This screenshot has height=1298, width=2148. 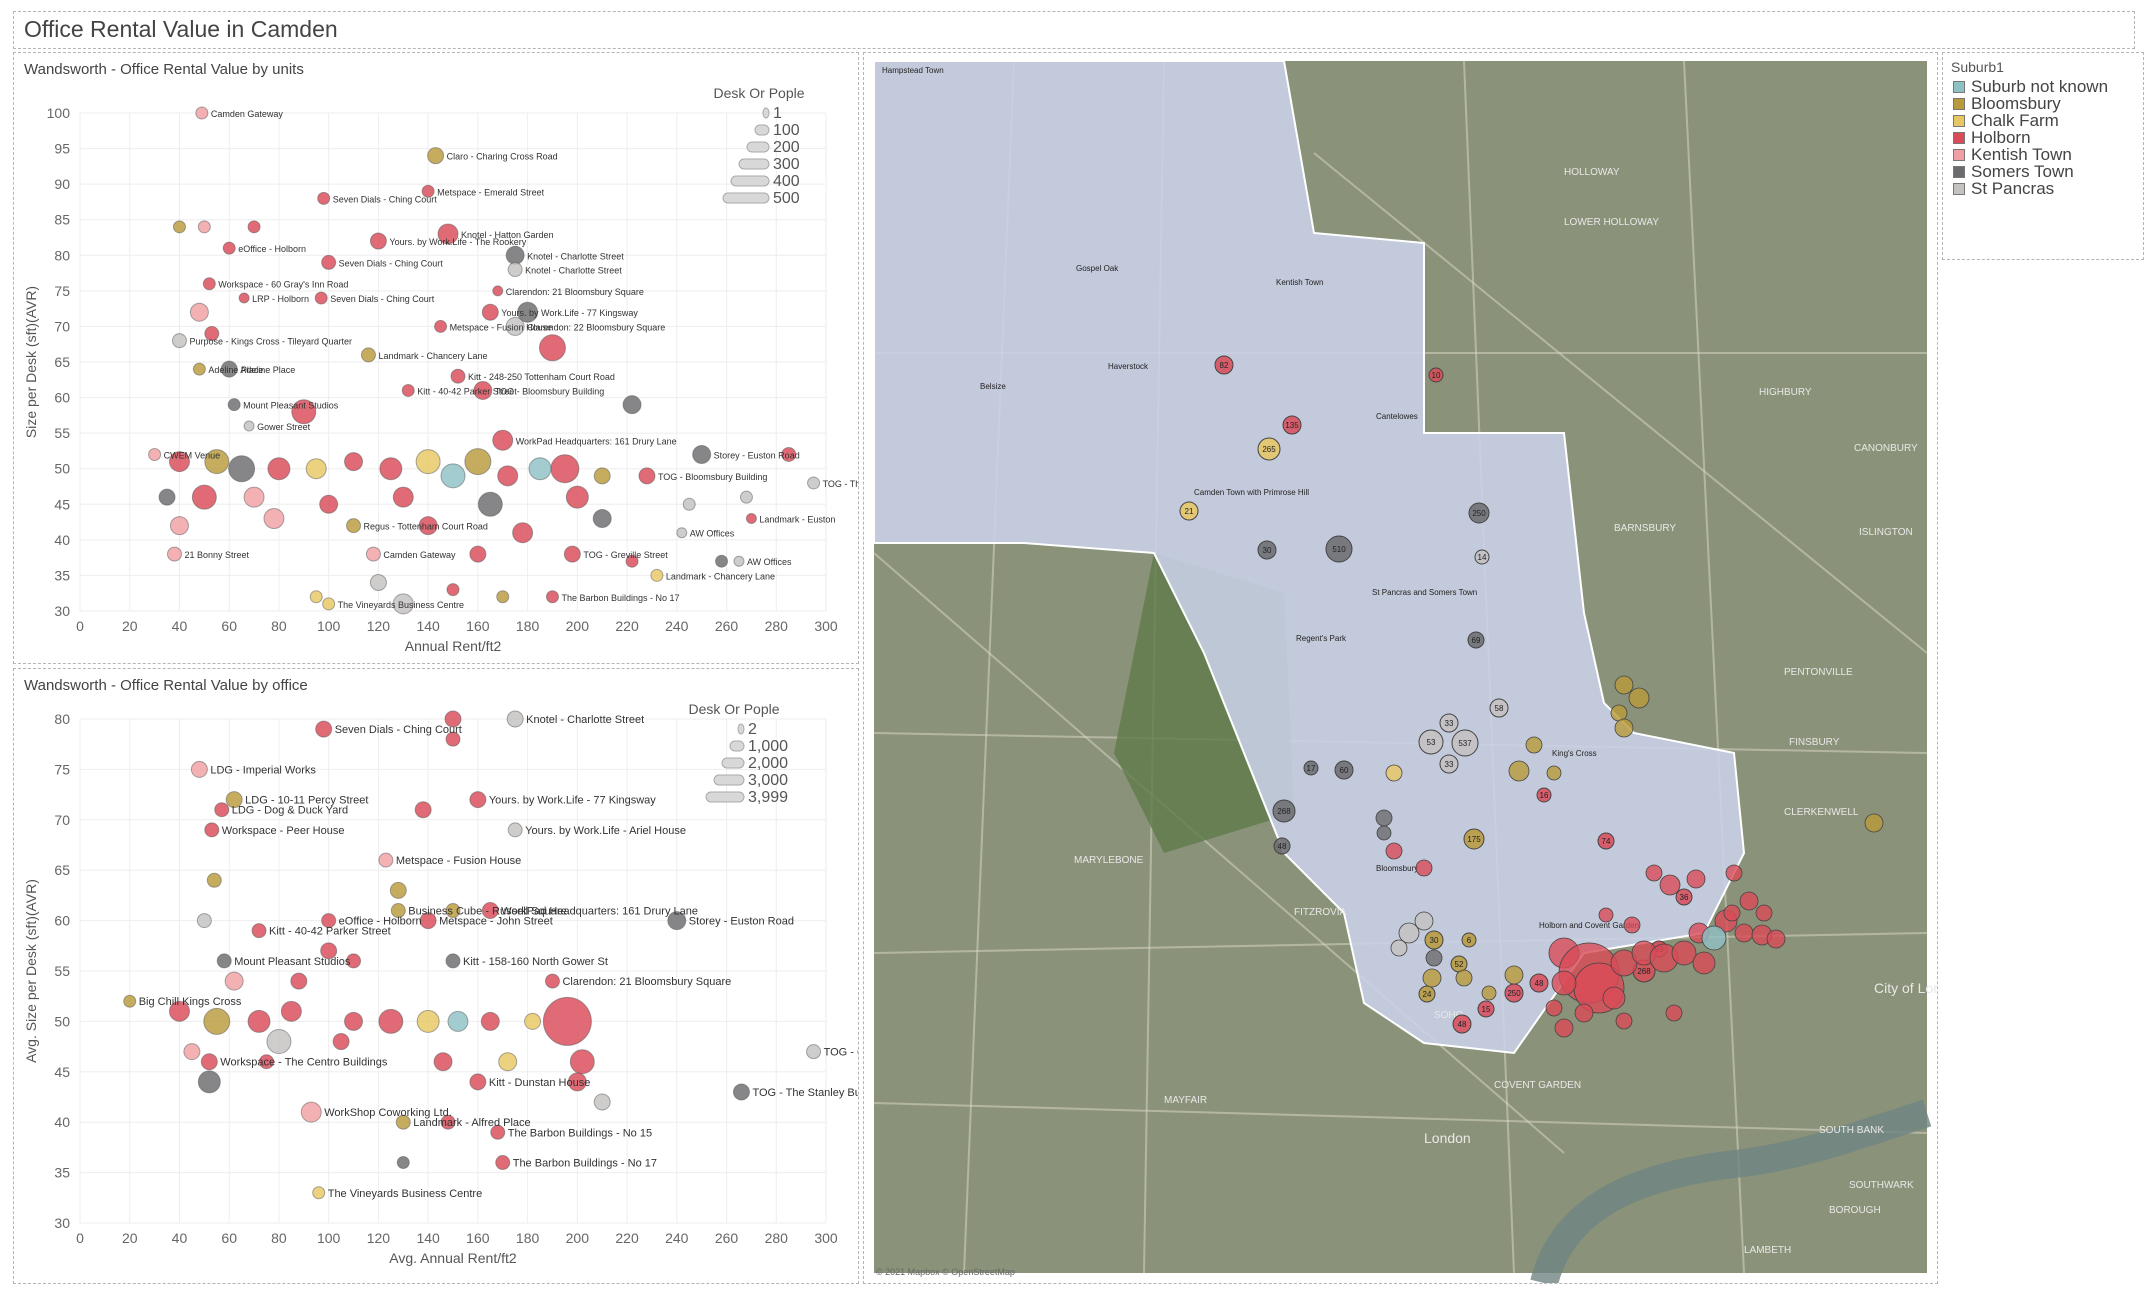 I want to click on legend-item: Bloomsbury, so click(x=2007, y=103).